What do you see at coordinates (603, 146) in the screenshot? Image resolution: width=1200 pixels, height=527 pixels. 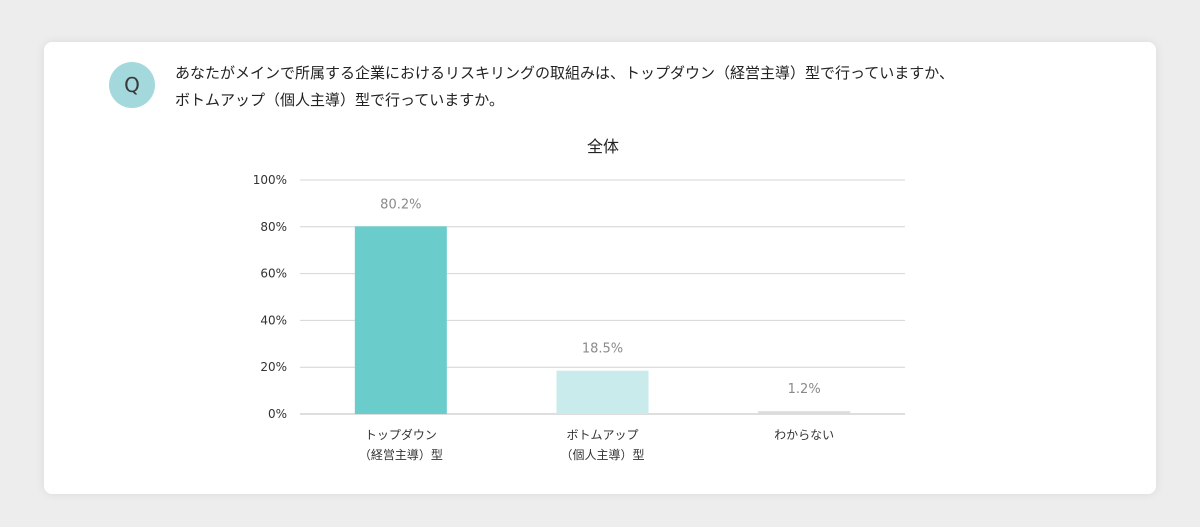 I see `chart-title: 全体` at bounding box center [603, 146].